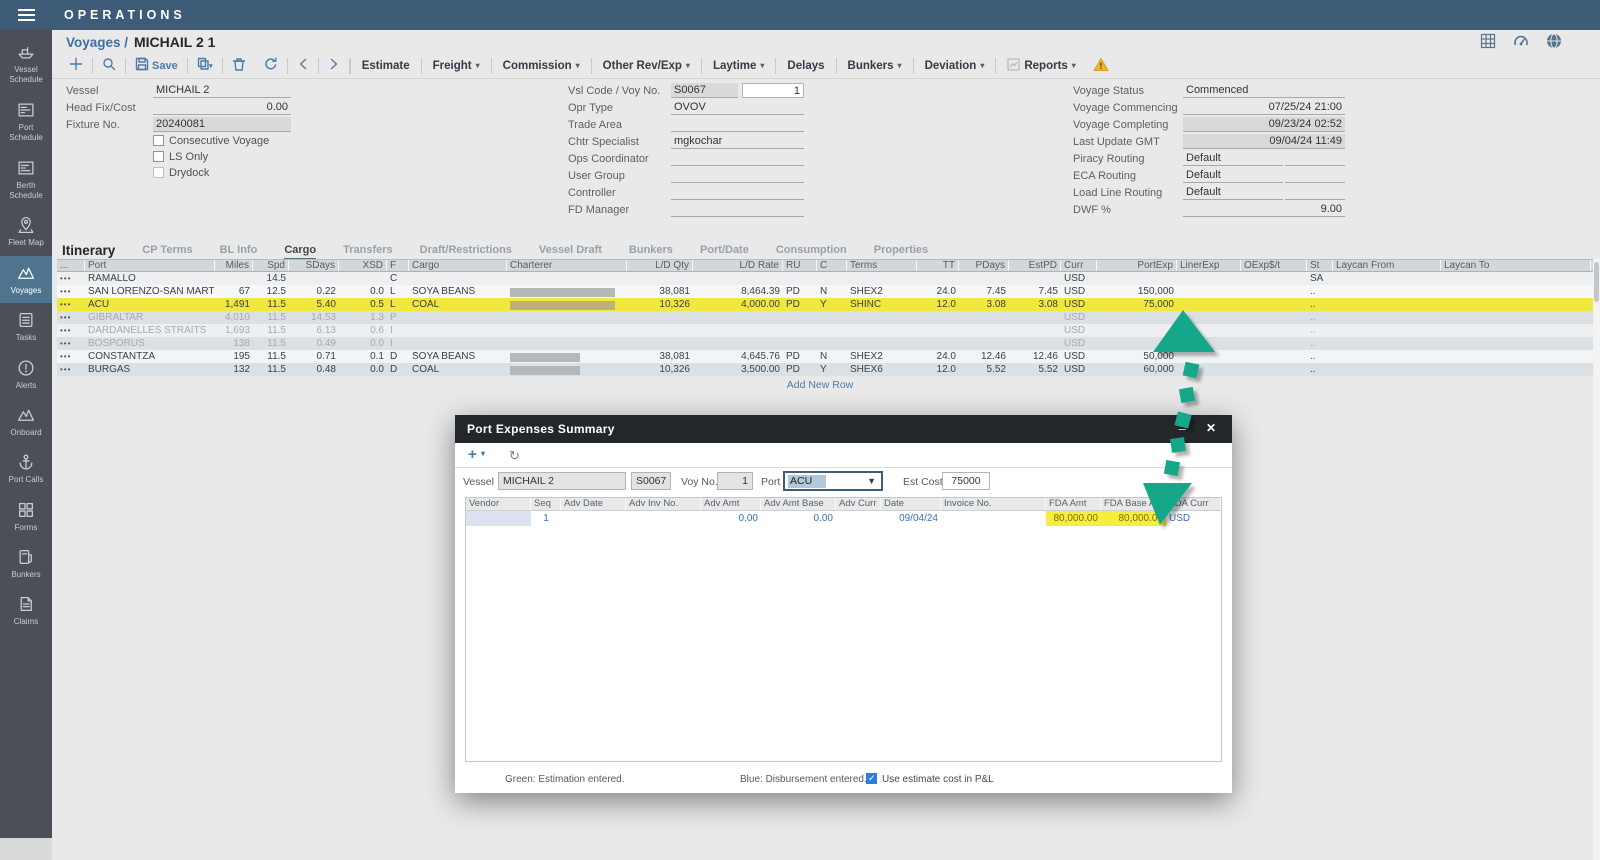 This screenshot has width=1600, height=860. What do you see at coordinates (498, 504) in the screenshot?
I see `col-header-vendor: Vendor` at bounding box center [498, 504].